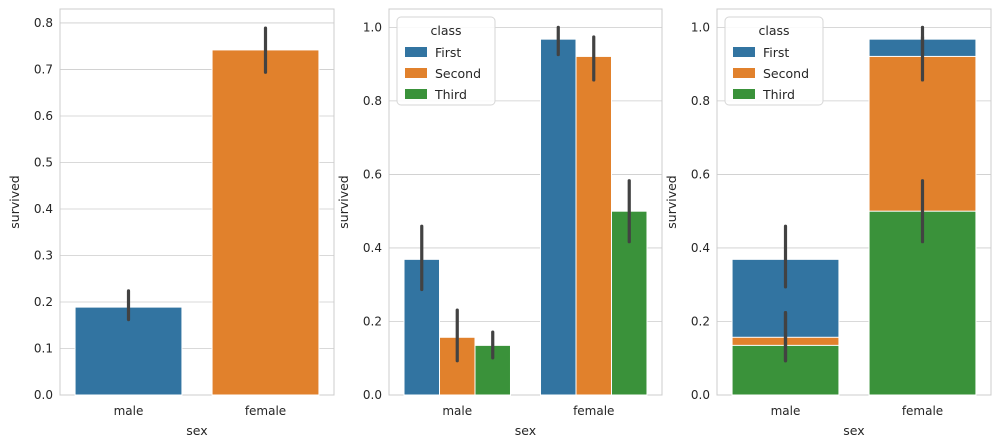 The width and height of the screenshot is (1001, 448). Describe the element at coordinates (43, 255) in the screenshot. I see `y-tick-label: 0.3` at that location.